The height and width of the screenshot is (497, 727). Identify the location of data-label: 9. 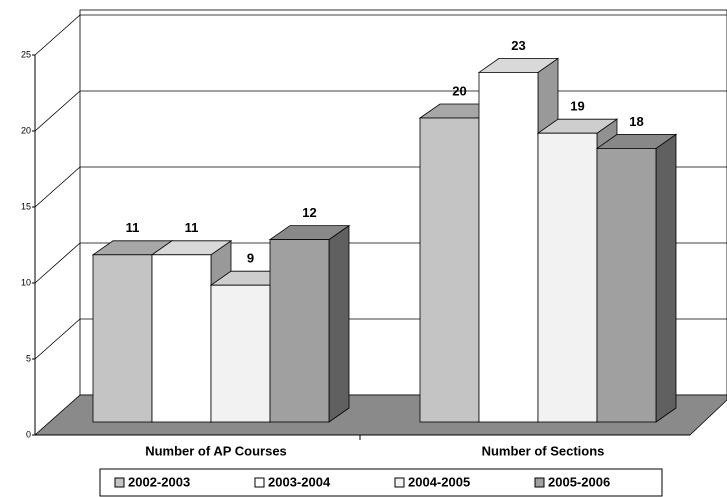
(250, 258).